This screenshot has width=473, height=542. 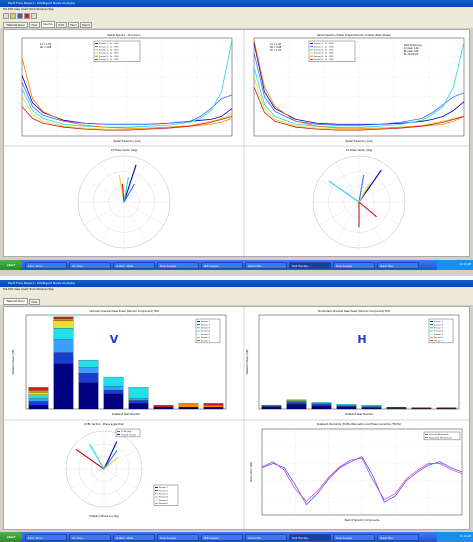 I want to click on spectrum-right-xlabel: Radial Frequency (rad), so click(x=358, y=141).